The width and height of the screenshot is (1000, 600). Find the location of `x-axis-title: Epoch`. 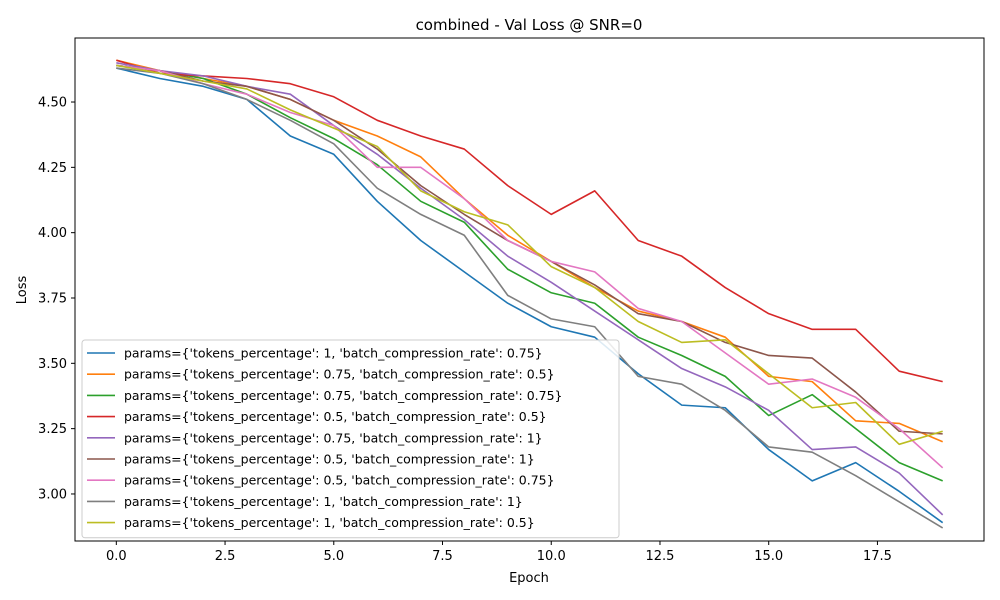

x-axis-title: Epoch is located at coordinates (529, 578).